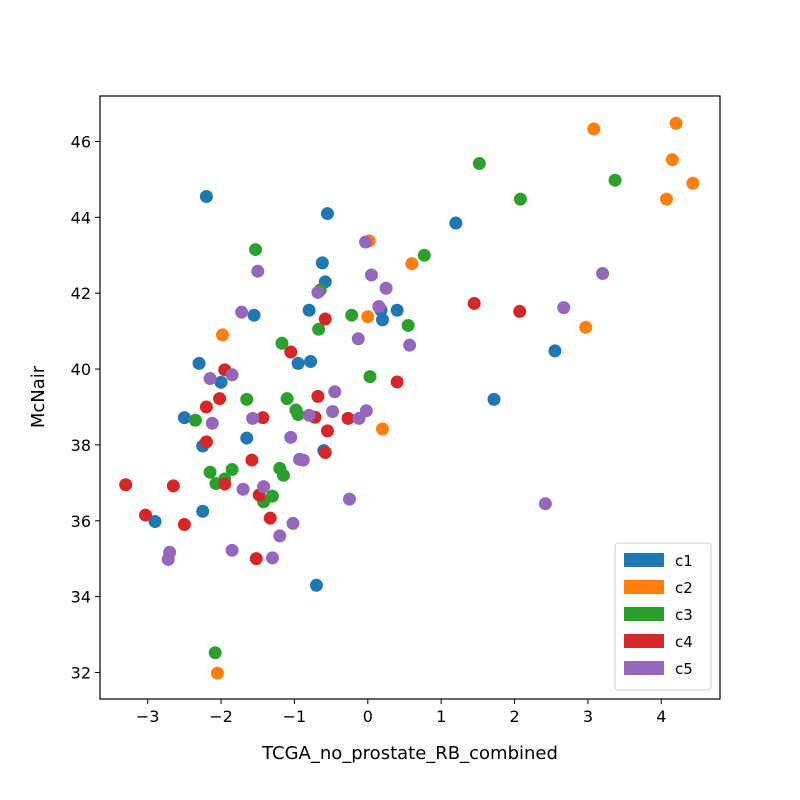 The image size is (800, 800). What do you see at coordinates (684, 669) in the screenshot?
I see `legend-label-c5: c5` at bounding box center [684, 669].